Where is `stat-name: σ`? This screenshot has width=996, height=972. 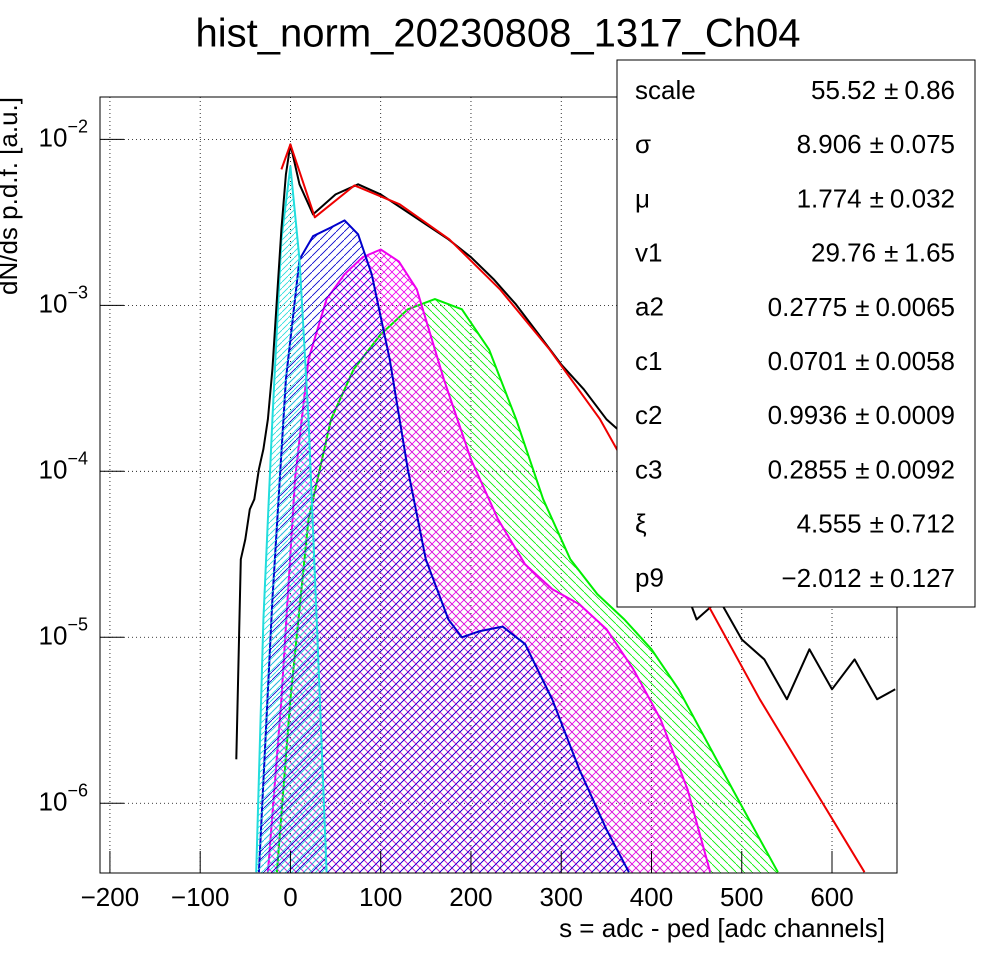 stat-name: σ is located at coordinates (643, 144).